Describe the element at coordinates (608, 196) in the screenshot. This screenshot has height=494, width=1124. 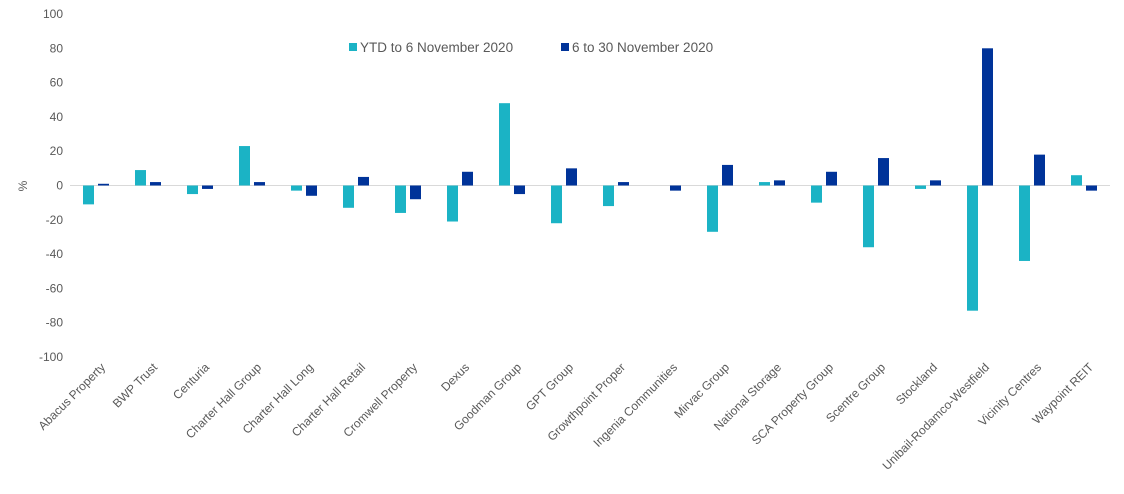
I see `bar-ytd-growthpoint-proper` at that location.